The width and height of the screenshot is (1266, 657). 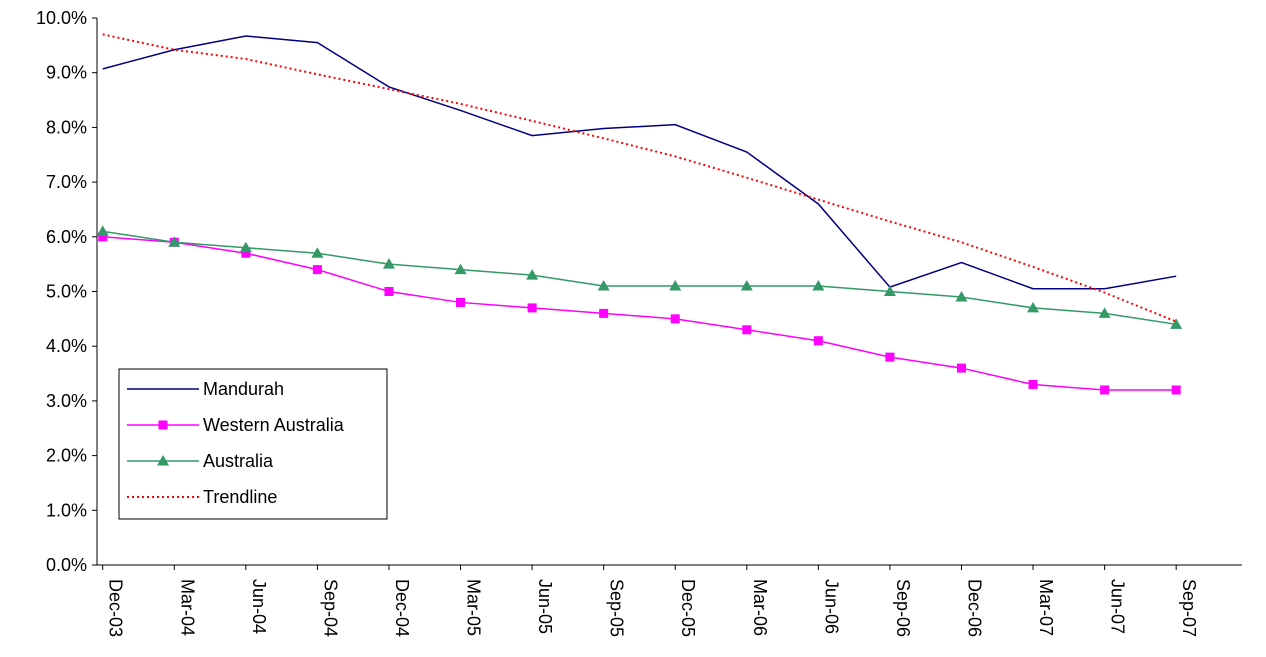 I want to click on y-tick-label: 9.0%, so click(x=66, y=73).